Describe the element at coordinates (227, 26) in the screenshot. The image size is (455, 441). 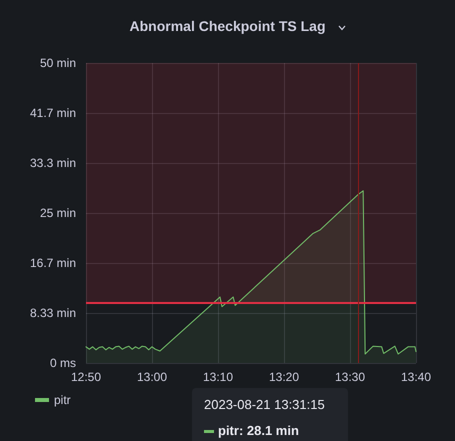
I see `chart-title: Abnormal Checkpoint TS Lag` at that location.